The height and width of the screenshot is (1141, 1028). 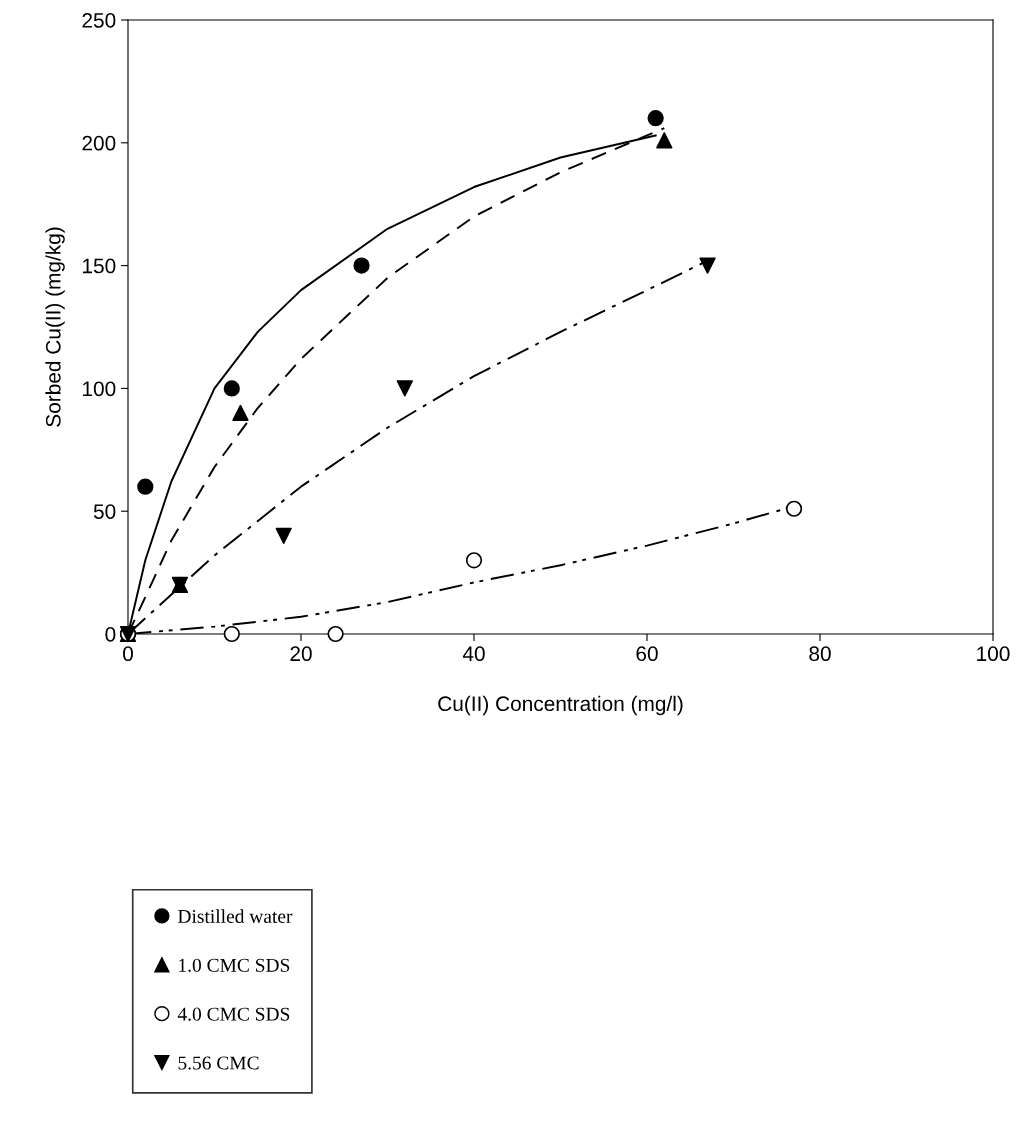 I want to click on legend-label: 1.0 CMC SDS, so click(x=234, y=965).